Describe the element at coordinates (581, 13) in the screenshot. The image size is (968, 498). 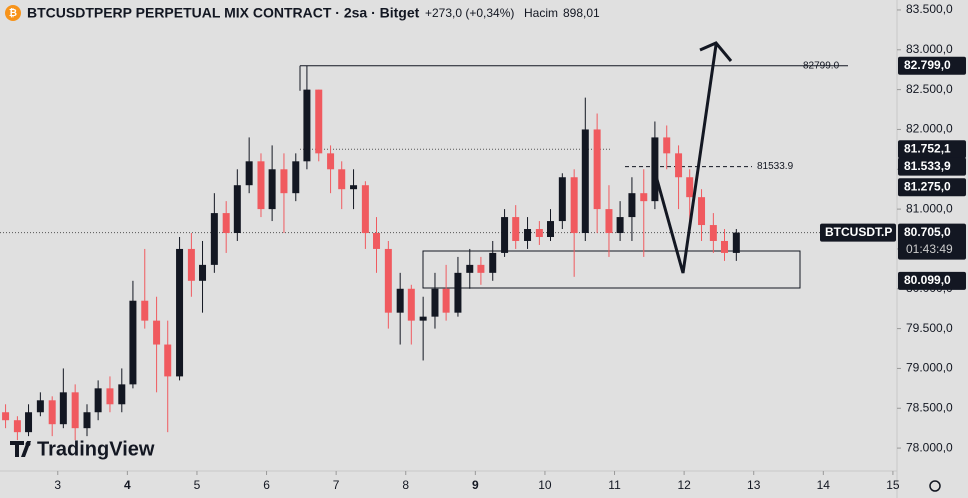
I see `volume-value: 898,01` at that location.